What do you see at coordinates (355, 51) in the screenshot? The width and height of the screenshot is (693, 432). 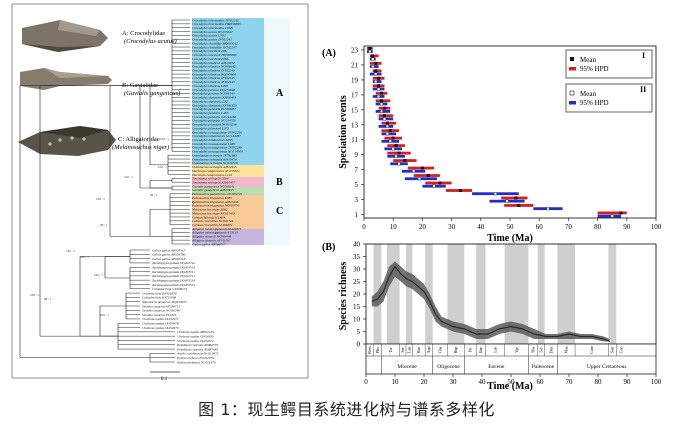 I see `panel-a-y-tick-label: 23` at bounding box center [355, 51].